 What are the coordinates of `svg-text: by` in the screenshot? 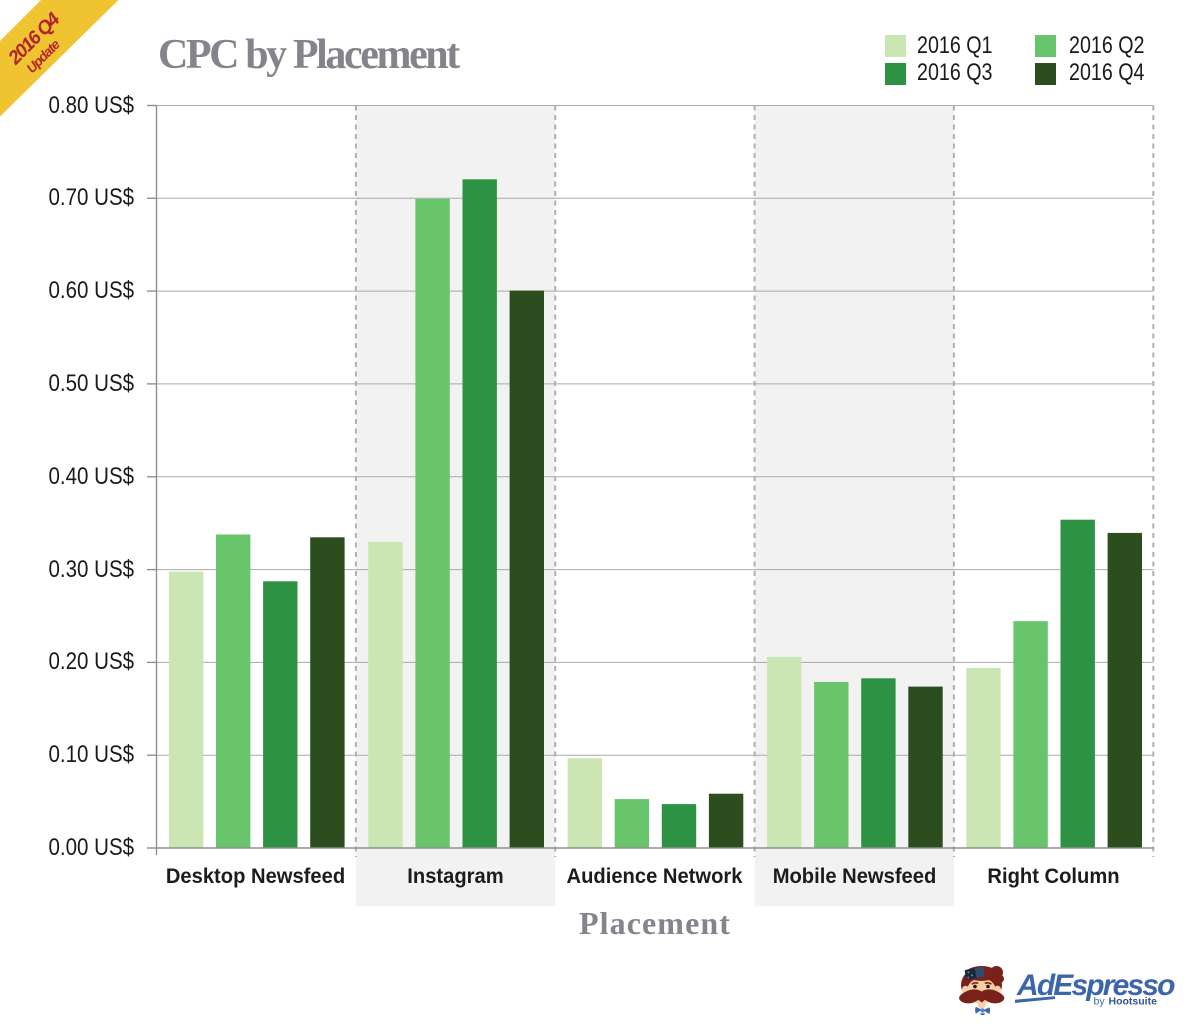 It's located at (1100, 1002).